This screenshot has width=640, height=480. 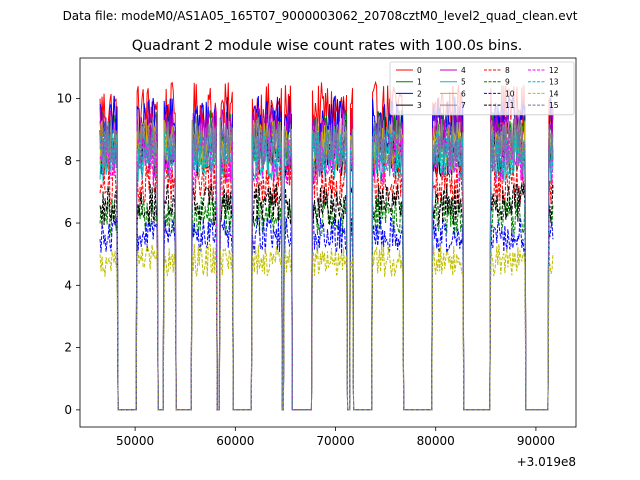 I want to click on legend-label-10: 10, so click(x=510, y=93).